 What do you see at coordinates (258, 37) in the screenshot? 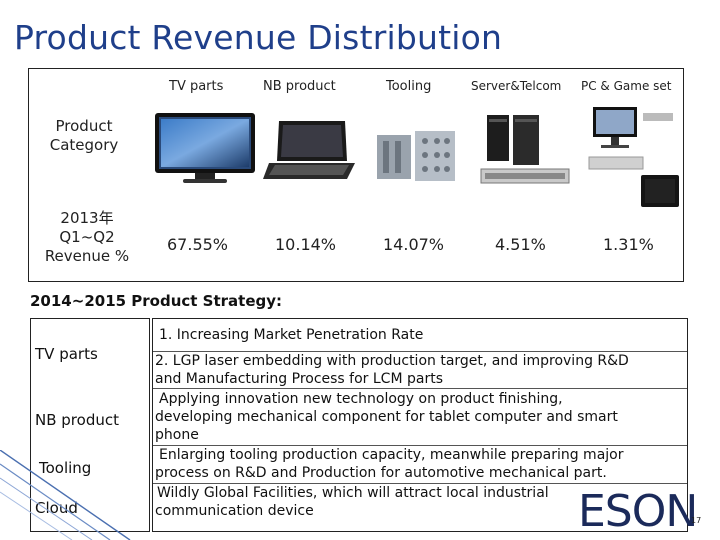
I see `page-title: Product Revenue Distribution` at bounding box center [258, 37].